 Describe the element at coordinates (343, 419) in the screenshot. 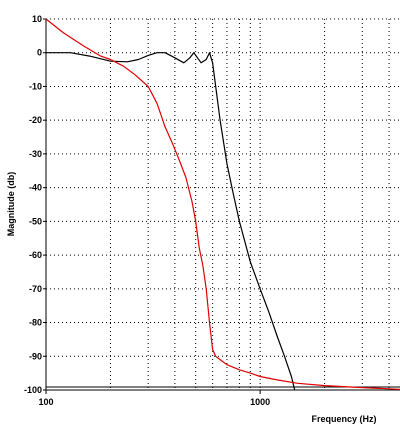

I see `x-axis-title: Frequency (Hz)` at that location.